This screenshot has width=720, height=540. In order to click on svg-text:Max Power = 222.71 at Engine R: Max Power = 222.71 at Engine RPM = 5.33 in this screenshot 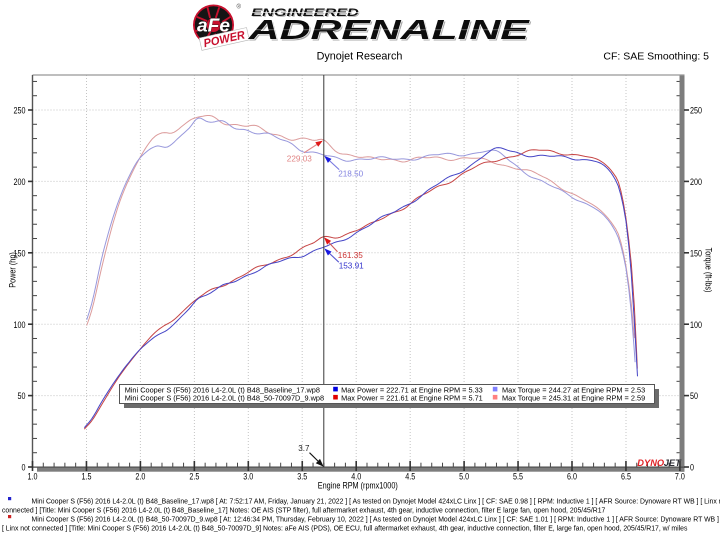, I will do `click(412, 389)`.